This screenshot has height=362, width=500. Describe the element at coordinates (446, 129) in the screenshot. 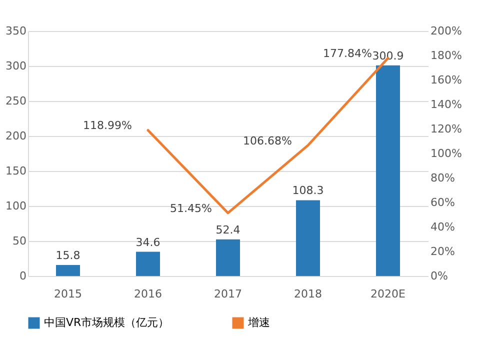

I see `y2-tick-label: 120%` at that location.